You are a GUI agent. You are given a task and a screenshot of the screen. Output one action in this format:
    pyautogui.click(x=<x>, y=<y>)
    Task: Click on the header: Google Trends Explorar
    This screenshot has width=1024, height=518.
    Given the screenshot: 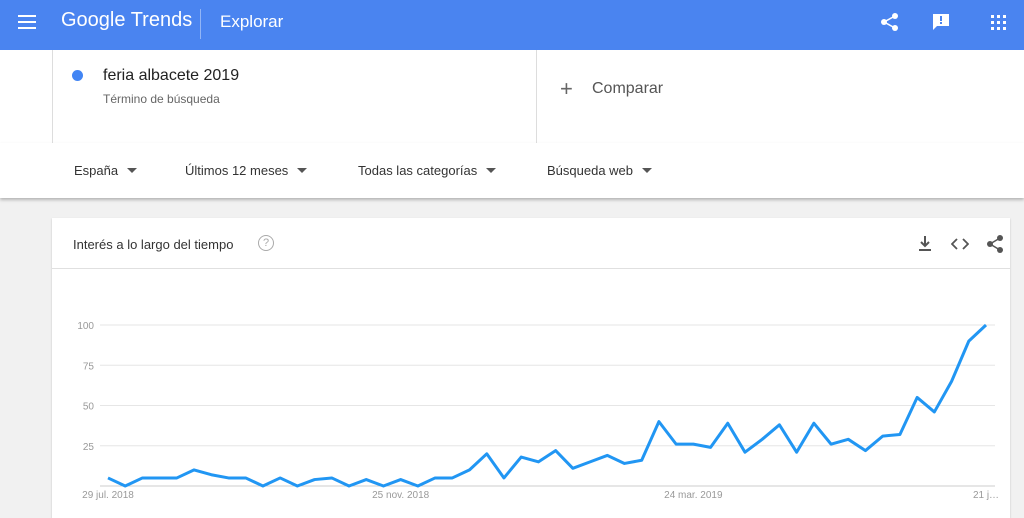 What is the action you would take?
    pyautogui.click(x=512, y=25)
    